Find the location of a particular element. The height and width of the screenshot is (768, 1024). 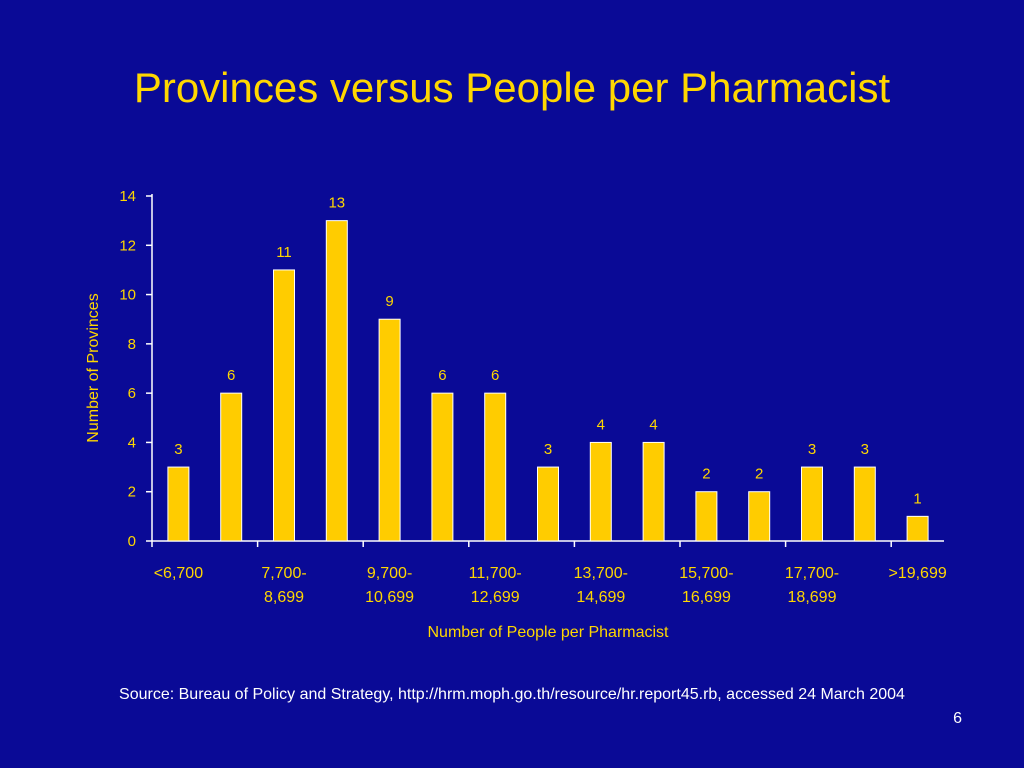

y-tick-label: 4 is located at coordinates (132, 442).